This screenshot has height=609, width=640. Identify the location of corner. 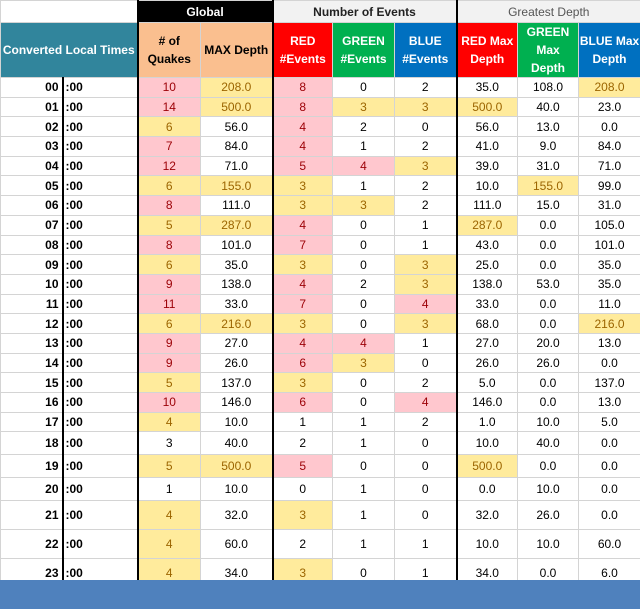
(69, 11).